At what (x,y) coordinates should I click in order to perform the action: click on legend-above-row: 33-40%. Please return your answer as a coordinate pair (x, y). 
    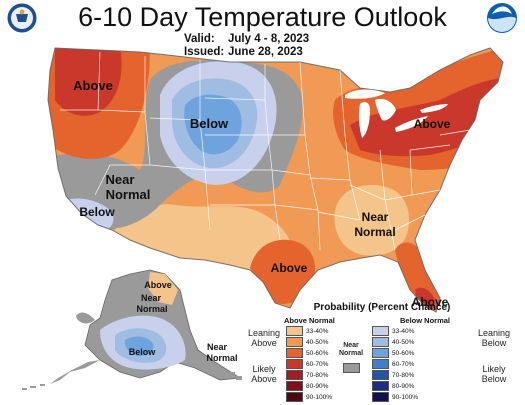
    Looking at the image, I should click on (307, 331).